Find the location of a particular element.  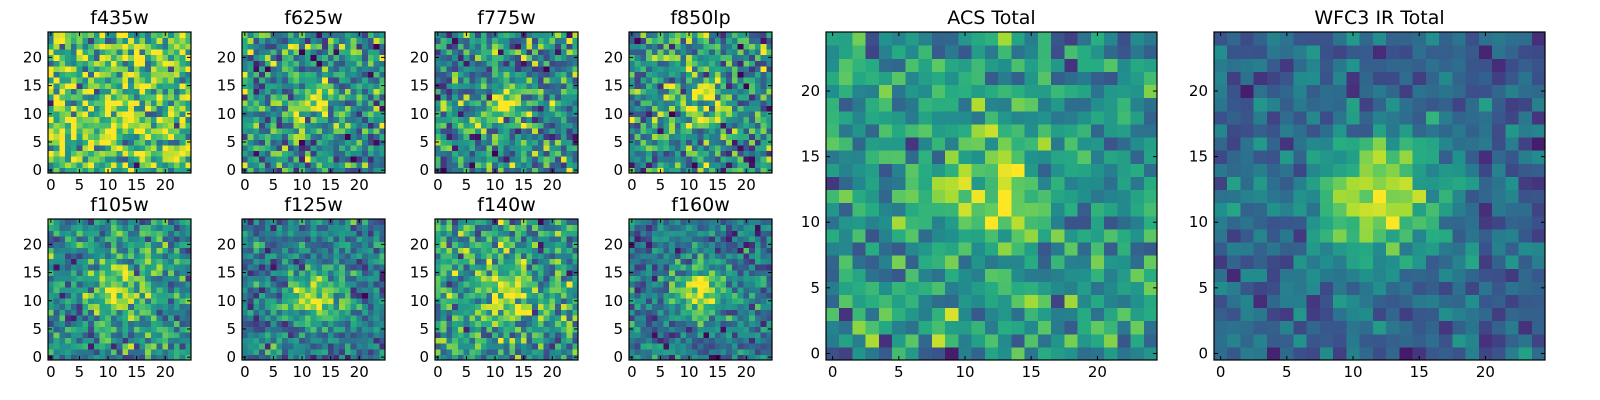

image-cells is located at coordinates (507, 290).